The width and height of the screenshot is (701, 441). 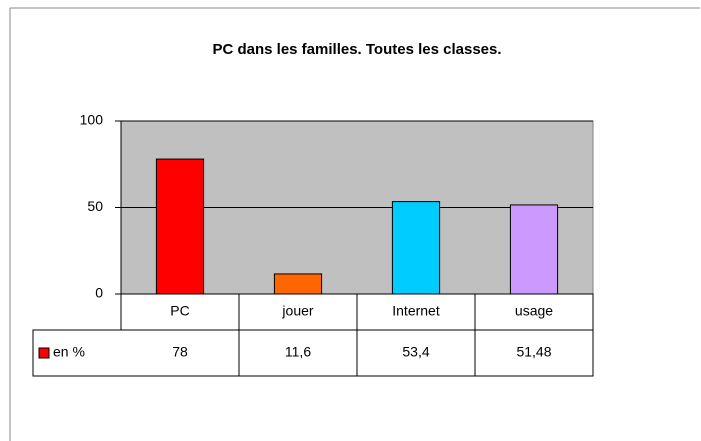 What do you see at coordinates (179, 311) in the screenshot?
I see `x-tick-label: PC` at bounding box center [179, 311].